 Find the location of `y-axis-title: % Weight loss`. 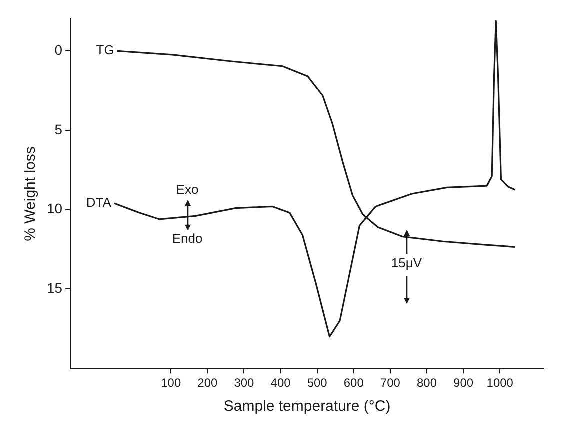

y-axis-title: % Weight loss is located at coordinates (31, 194).